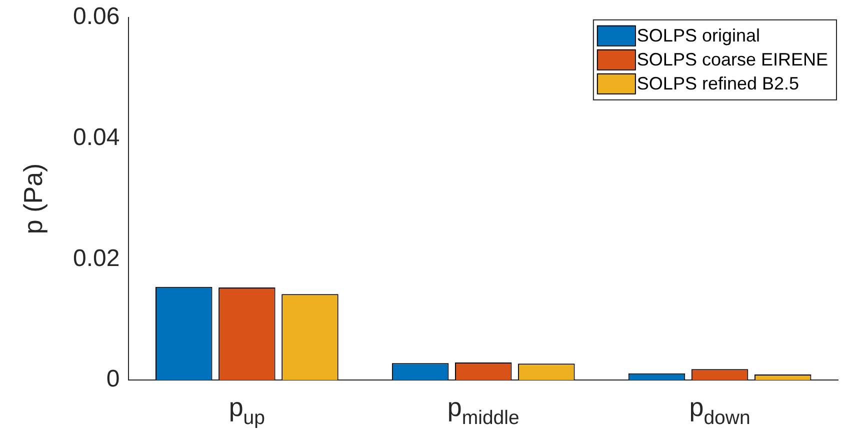  Describe the element at coordinates (113, 379) in the screenshot. I see `y-tick-label: 0` at that location.